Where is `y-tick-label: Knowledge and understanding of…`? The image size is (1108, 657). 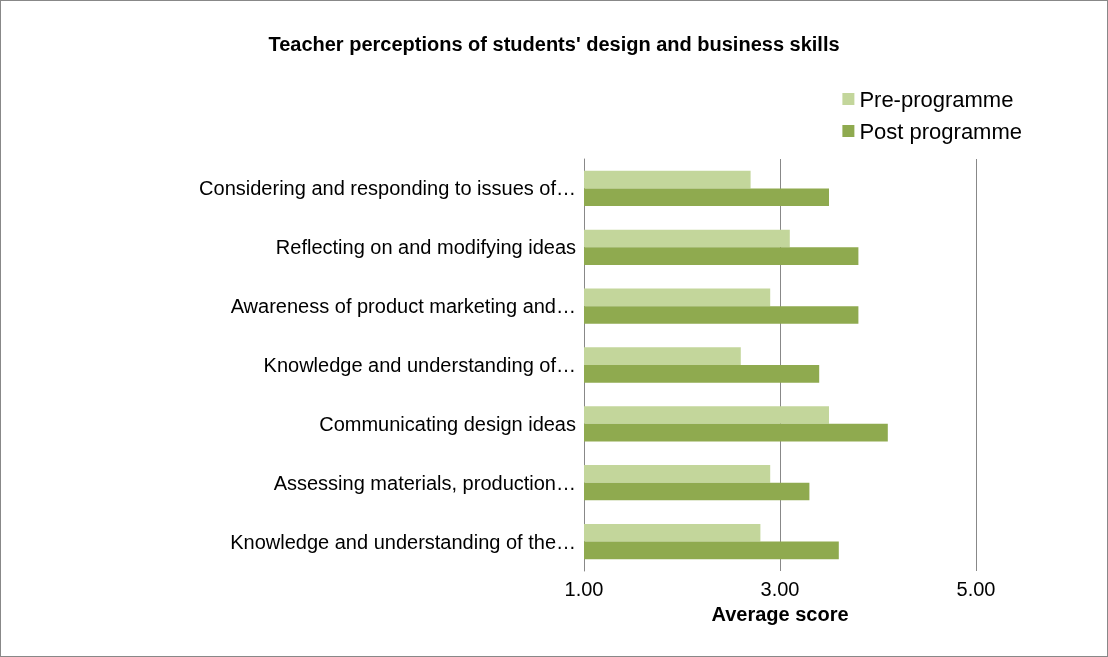
y-tick-label: Knowledge and understanding of… is located at coordinates (419, 365).